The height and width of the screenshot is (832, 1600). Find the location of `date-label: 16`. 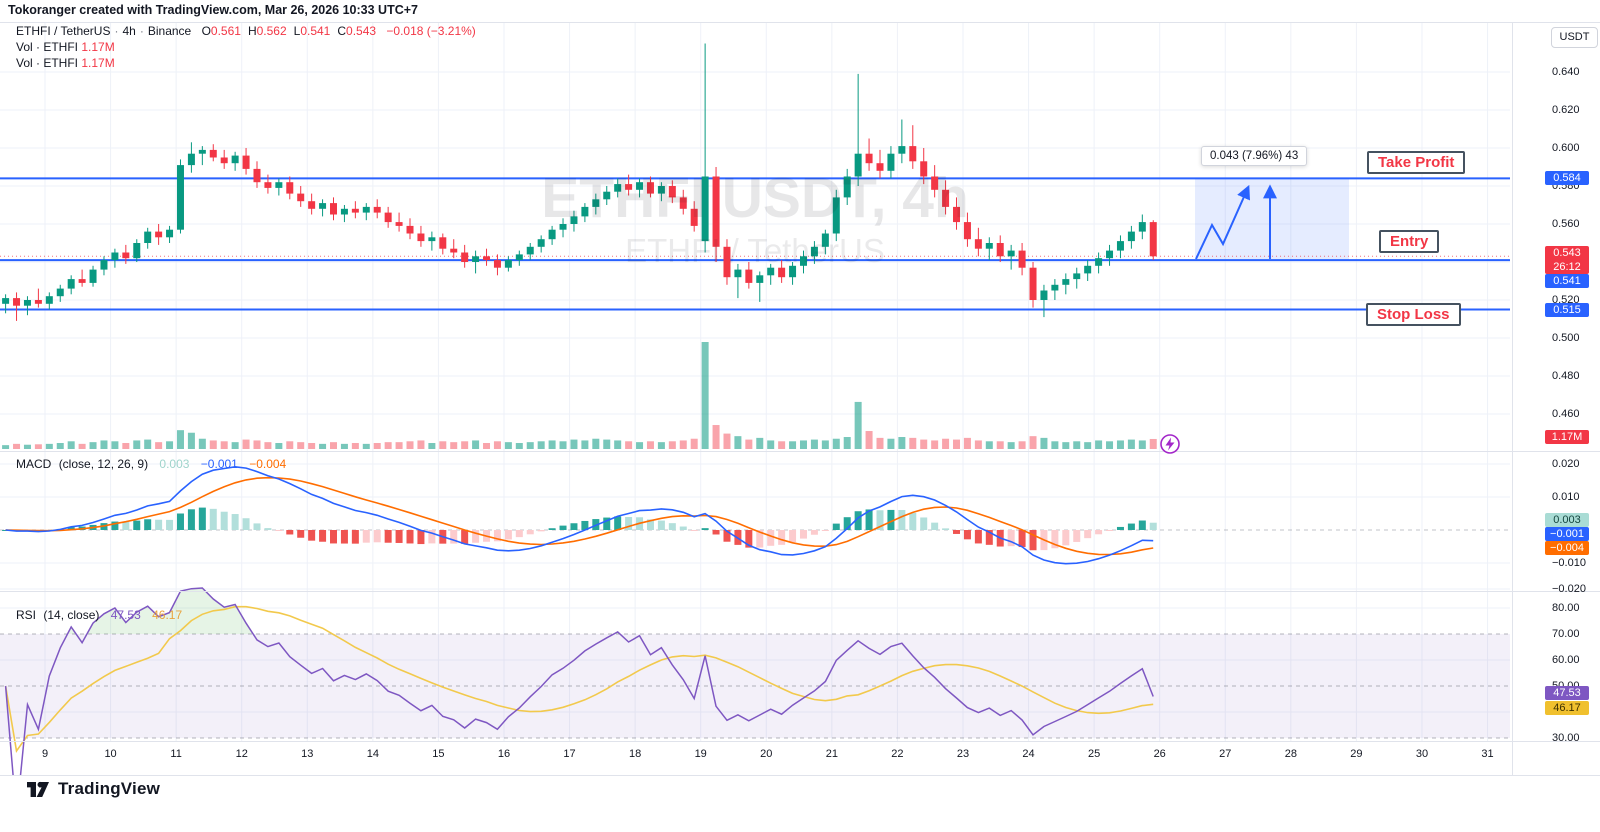

date-label: 16 is located at coordinates (504, 754).